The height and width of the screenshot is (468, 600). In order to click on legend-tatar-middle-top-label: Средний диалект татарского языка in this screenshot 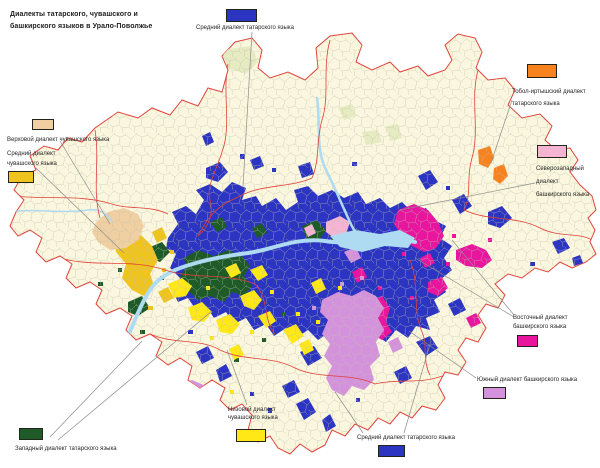, I will do `click(245, 28)`.